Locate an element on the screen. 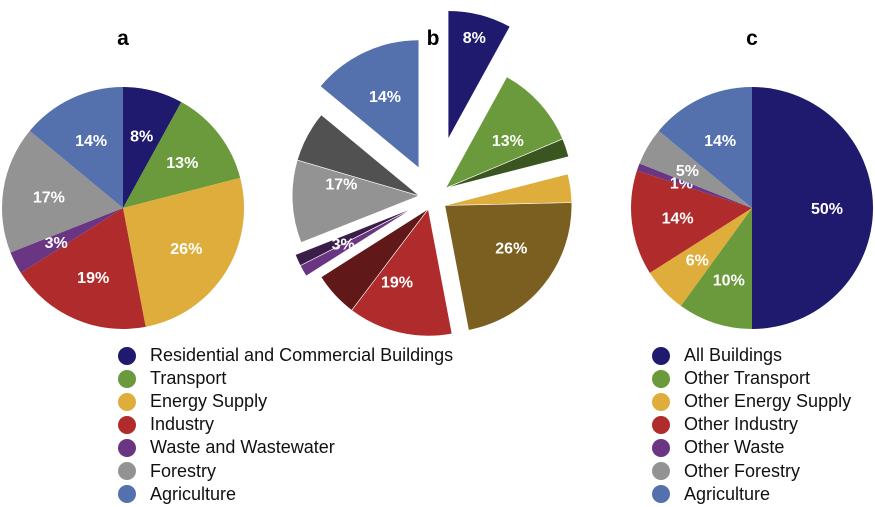 The image size is (875, 507). slice-waste-and-wastewater is located at coordinates (66, 240).